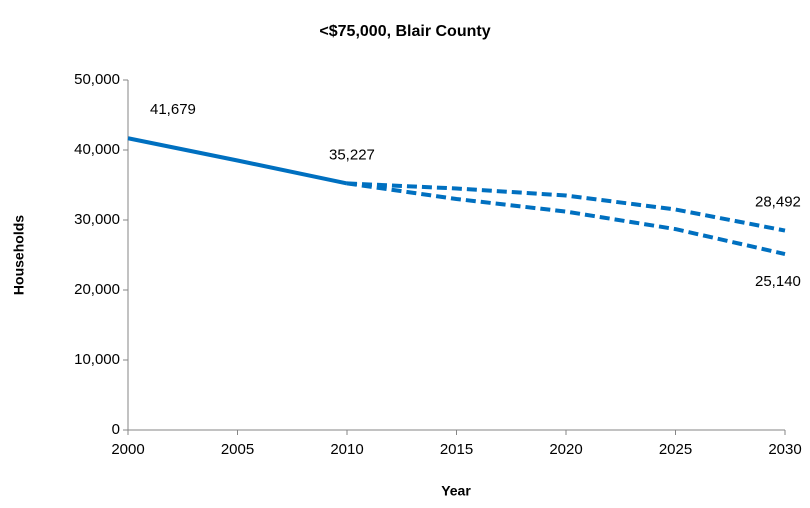 This screenshot has width=810, height=508. I want to click on x-tick-label: 2000, so click(127, 449).